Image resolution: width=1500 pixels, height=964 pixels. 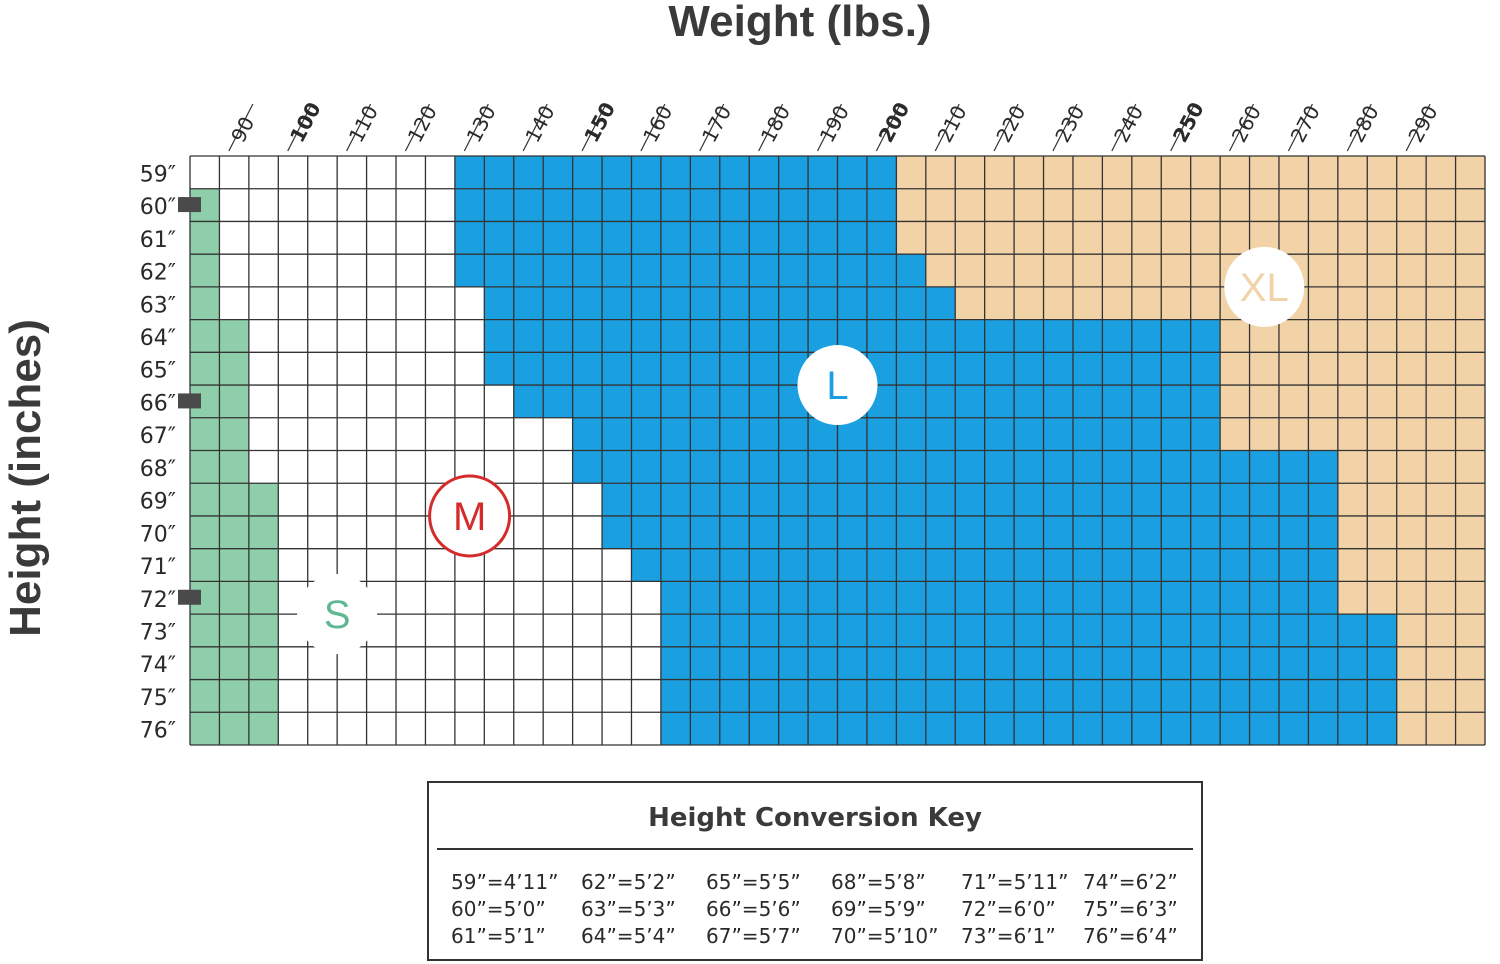 I want to click on size-badge-xl, so click(x=1264, y=286).